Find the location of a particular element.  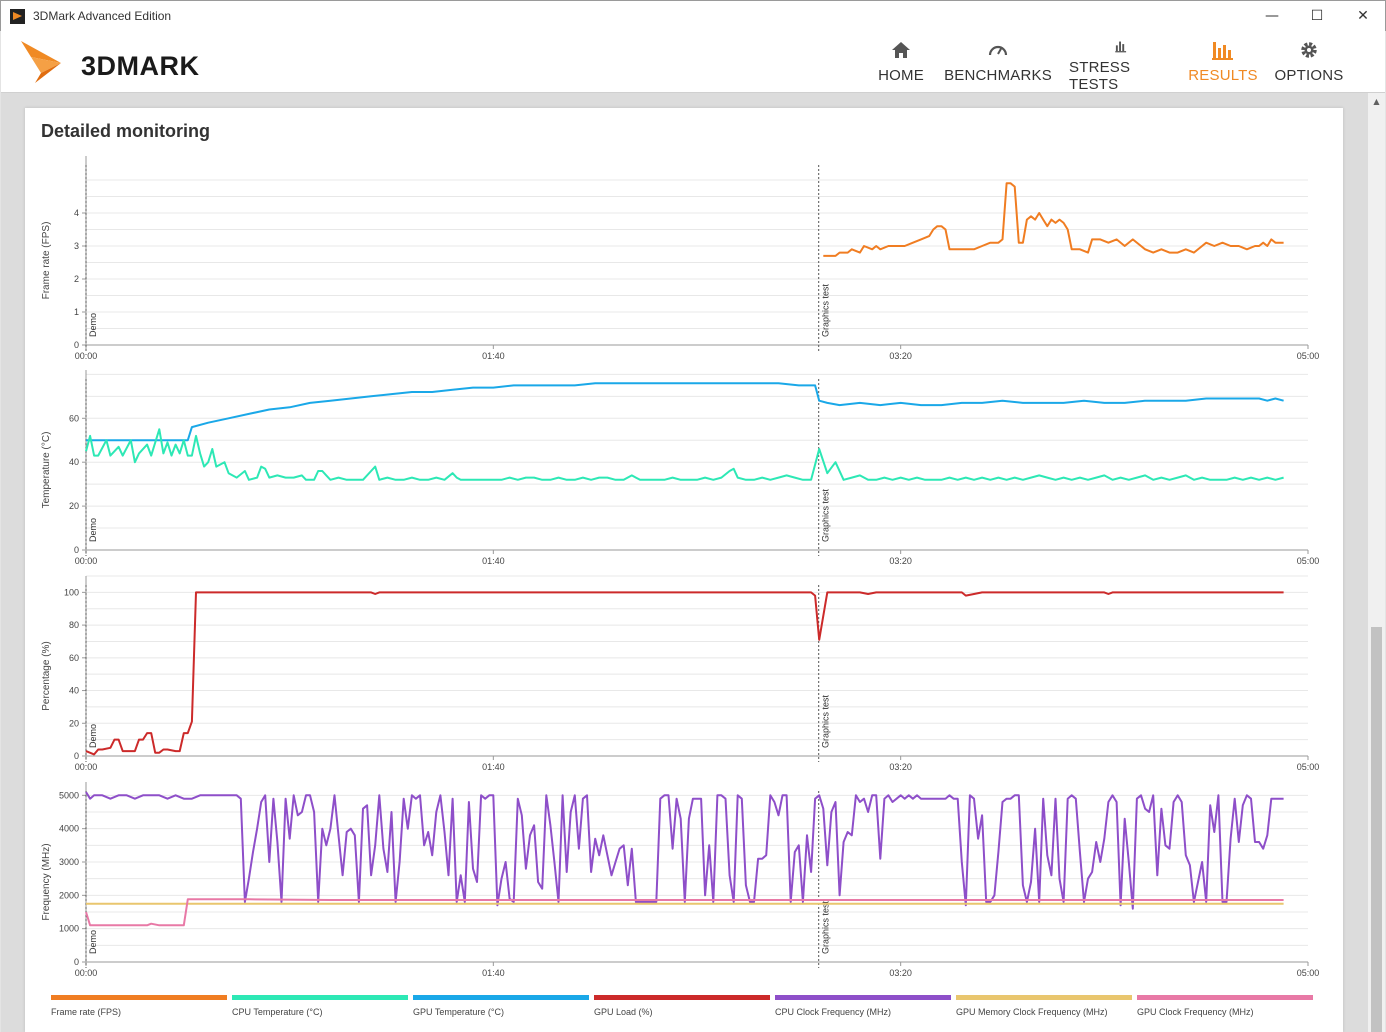

nav-options-label: OPTIONS is located at coordinates (1309, 75).